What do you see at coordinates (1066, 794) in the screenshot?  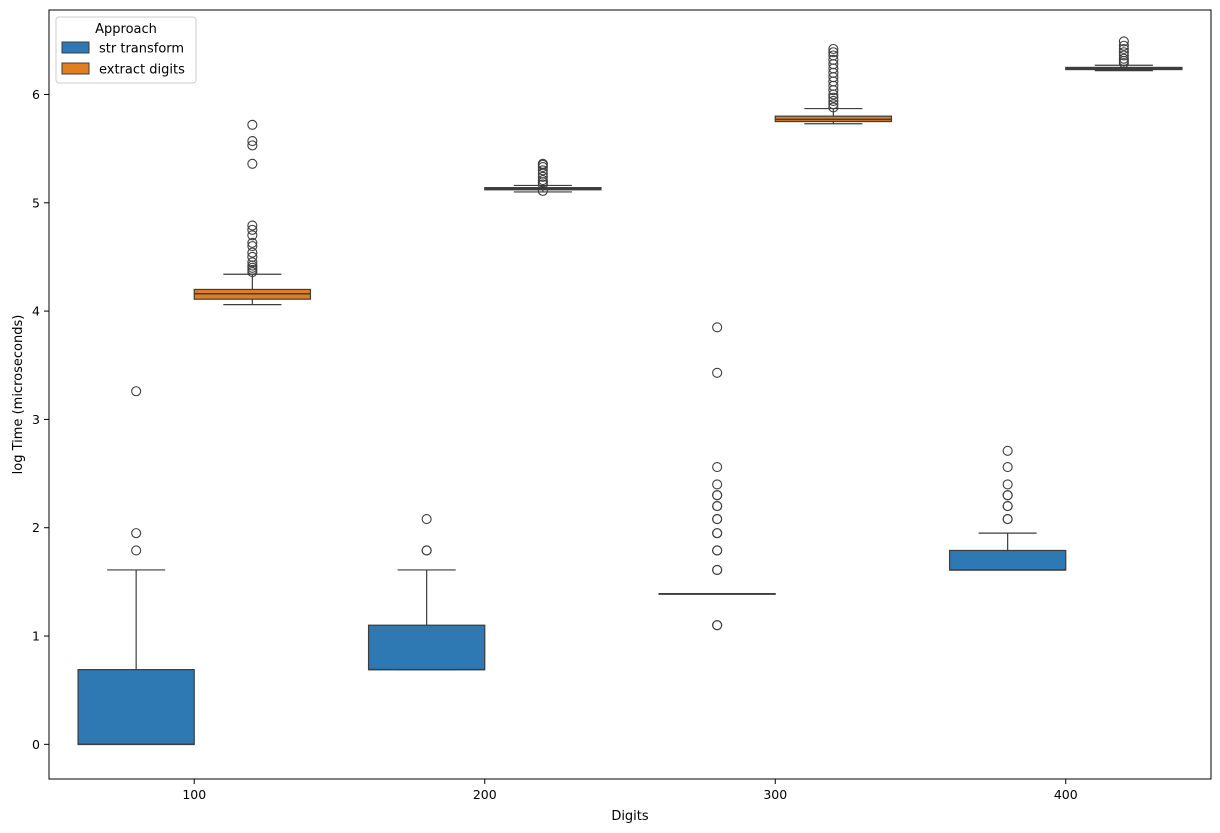 I see `x-tick-label: 400` at bounding box center [1066, 794].